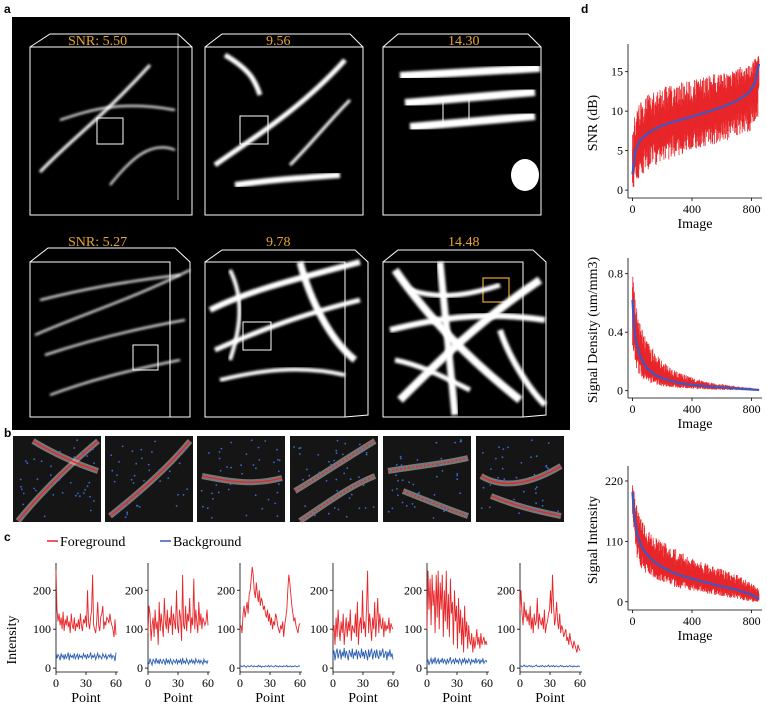 This screenshot has height=718, width=767. Describe the element at coordinates (97, 41) in the screenshot. I see `snr-label-top-1: SNR: 5.50` at that location.